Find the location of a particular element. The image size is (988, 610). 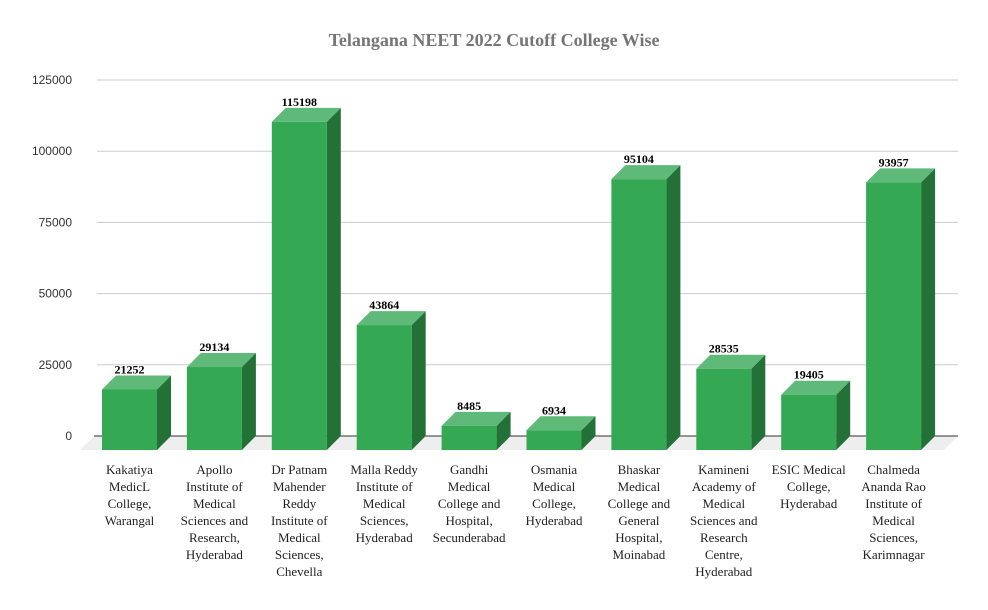

data-label: 115198 is located at coordinates (299, 102).